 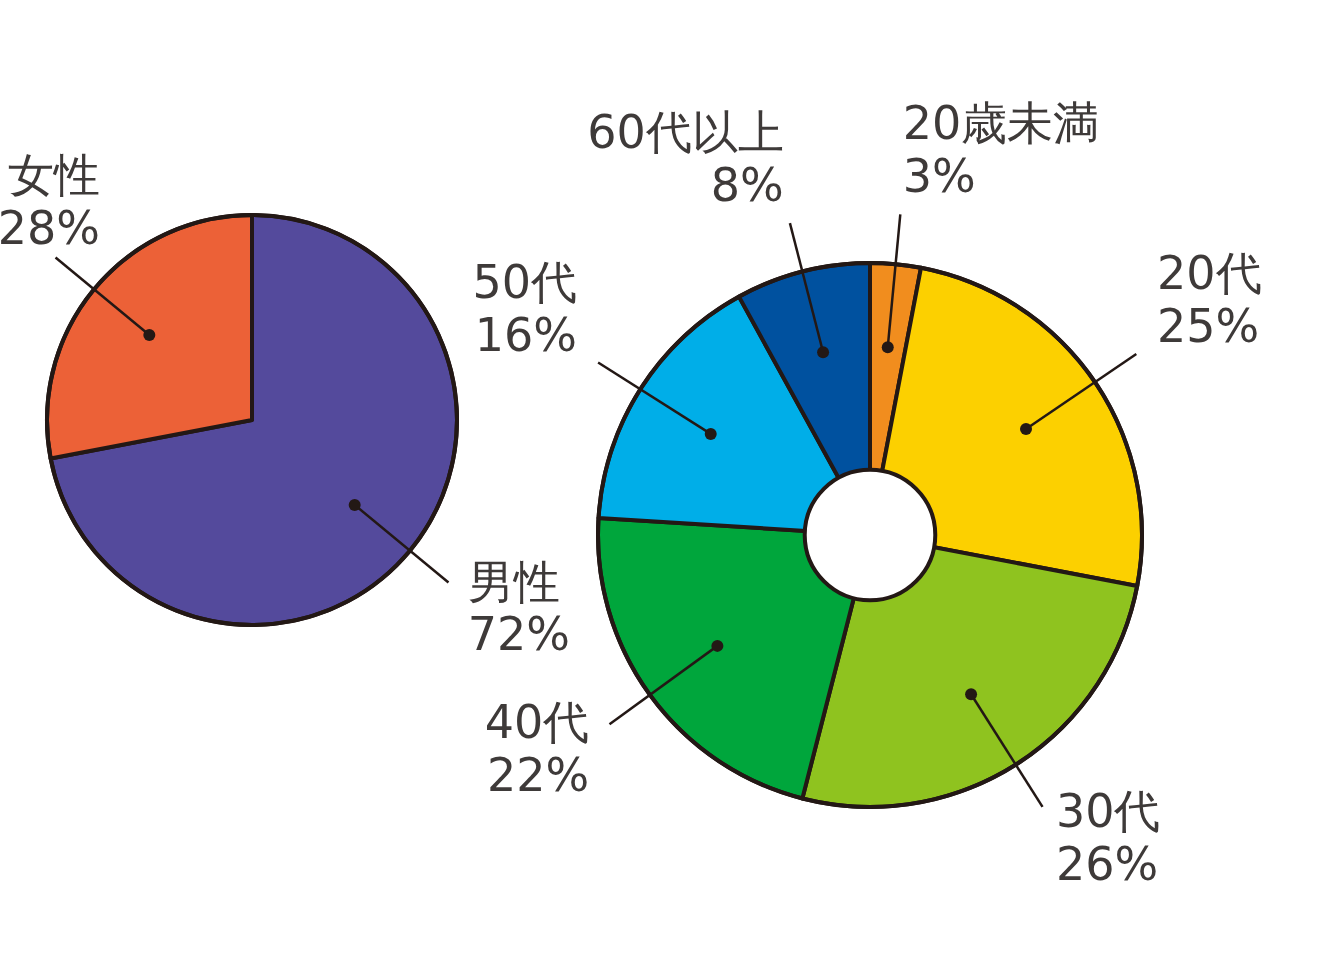 What do you see at coordinates (747, 184) in the screenshot?
I see `data-label: 8%` at bounding box center [747, 184].